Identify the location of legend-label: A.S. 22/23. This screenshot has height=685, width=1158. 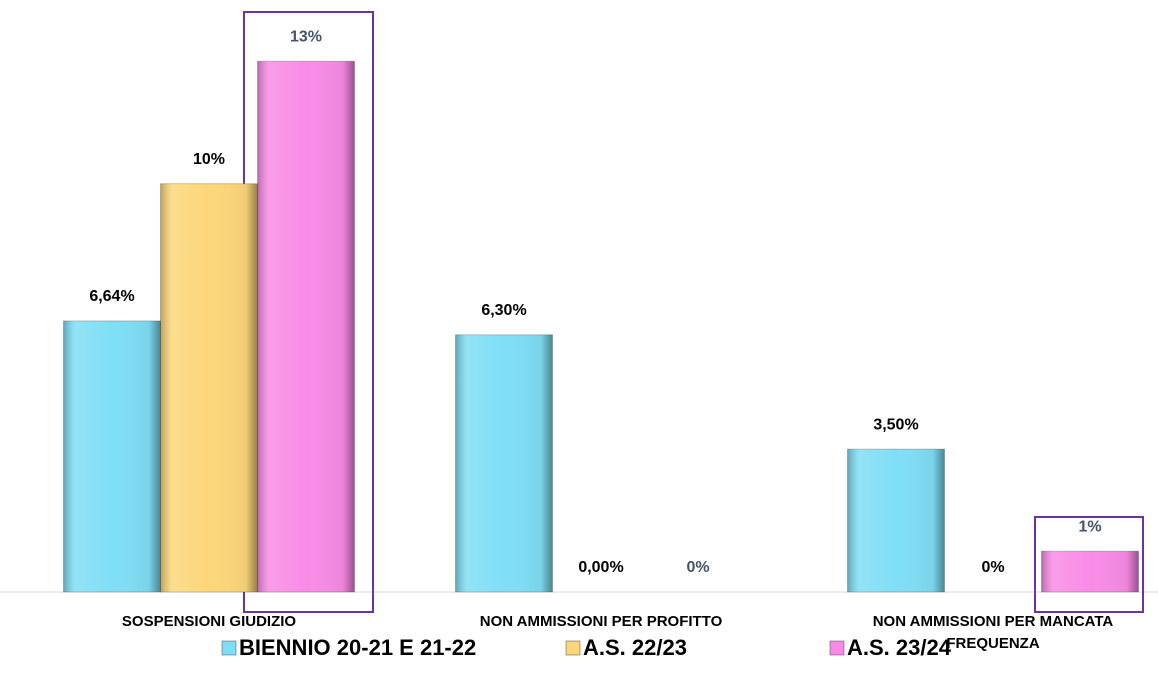
(635, 647).